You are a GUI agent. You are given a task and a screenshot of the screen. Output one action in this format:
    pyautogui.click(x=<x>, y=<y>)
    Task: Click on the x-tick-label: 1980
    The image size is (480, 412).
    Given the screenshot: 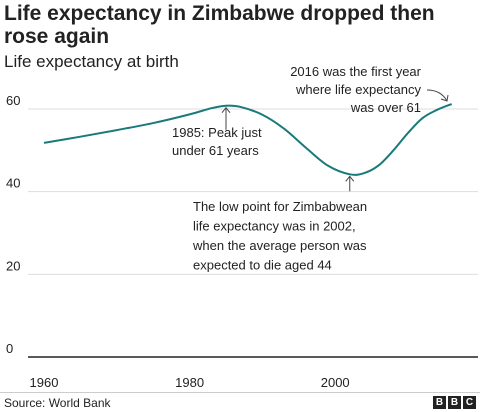 What is the action you would take?
    pyautogui.click(x=189, y=382)
    